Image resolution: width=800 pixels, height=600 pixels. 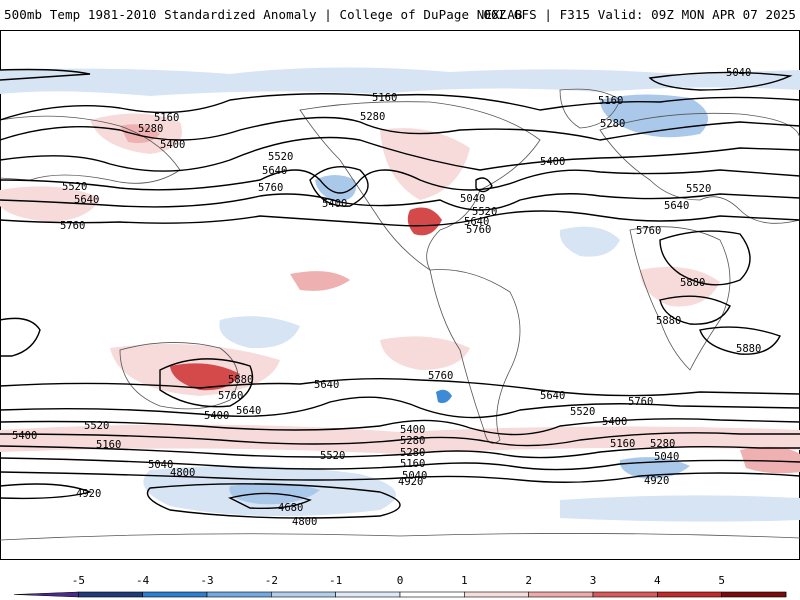 I want to click on legend-tick-label: 4, so click(x=657, y=580).